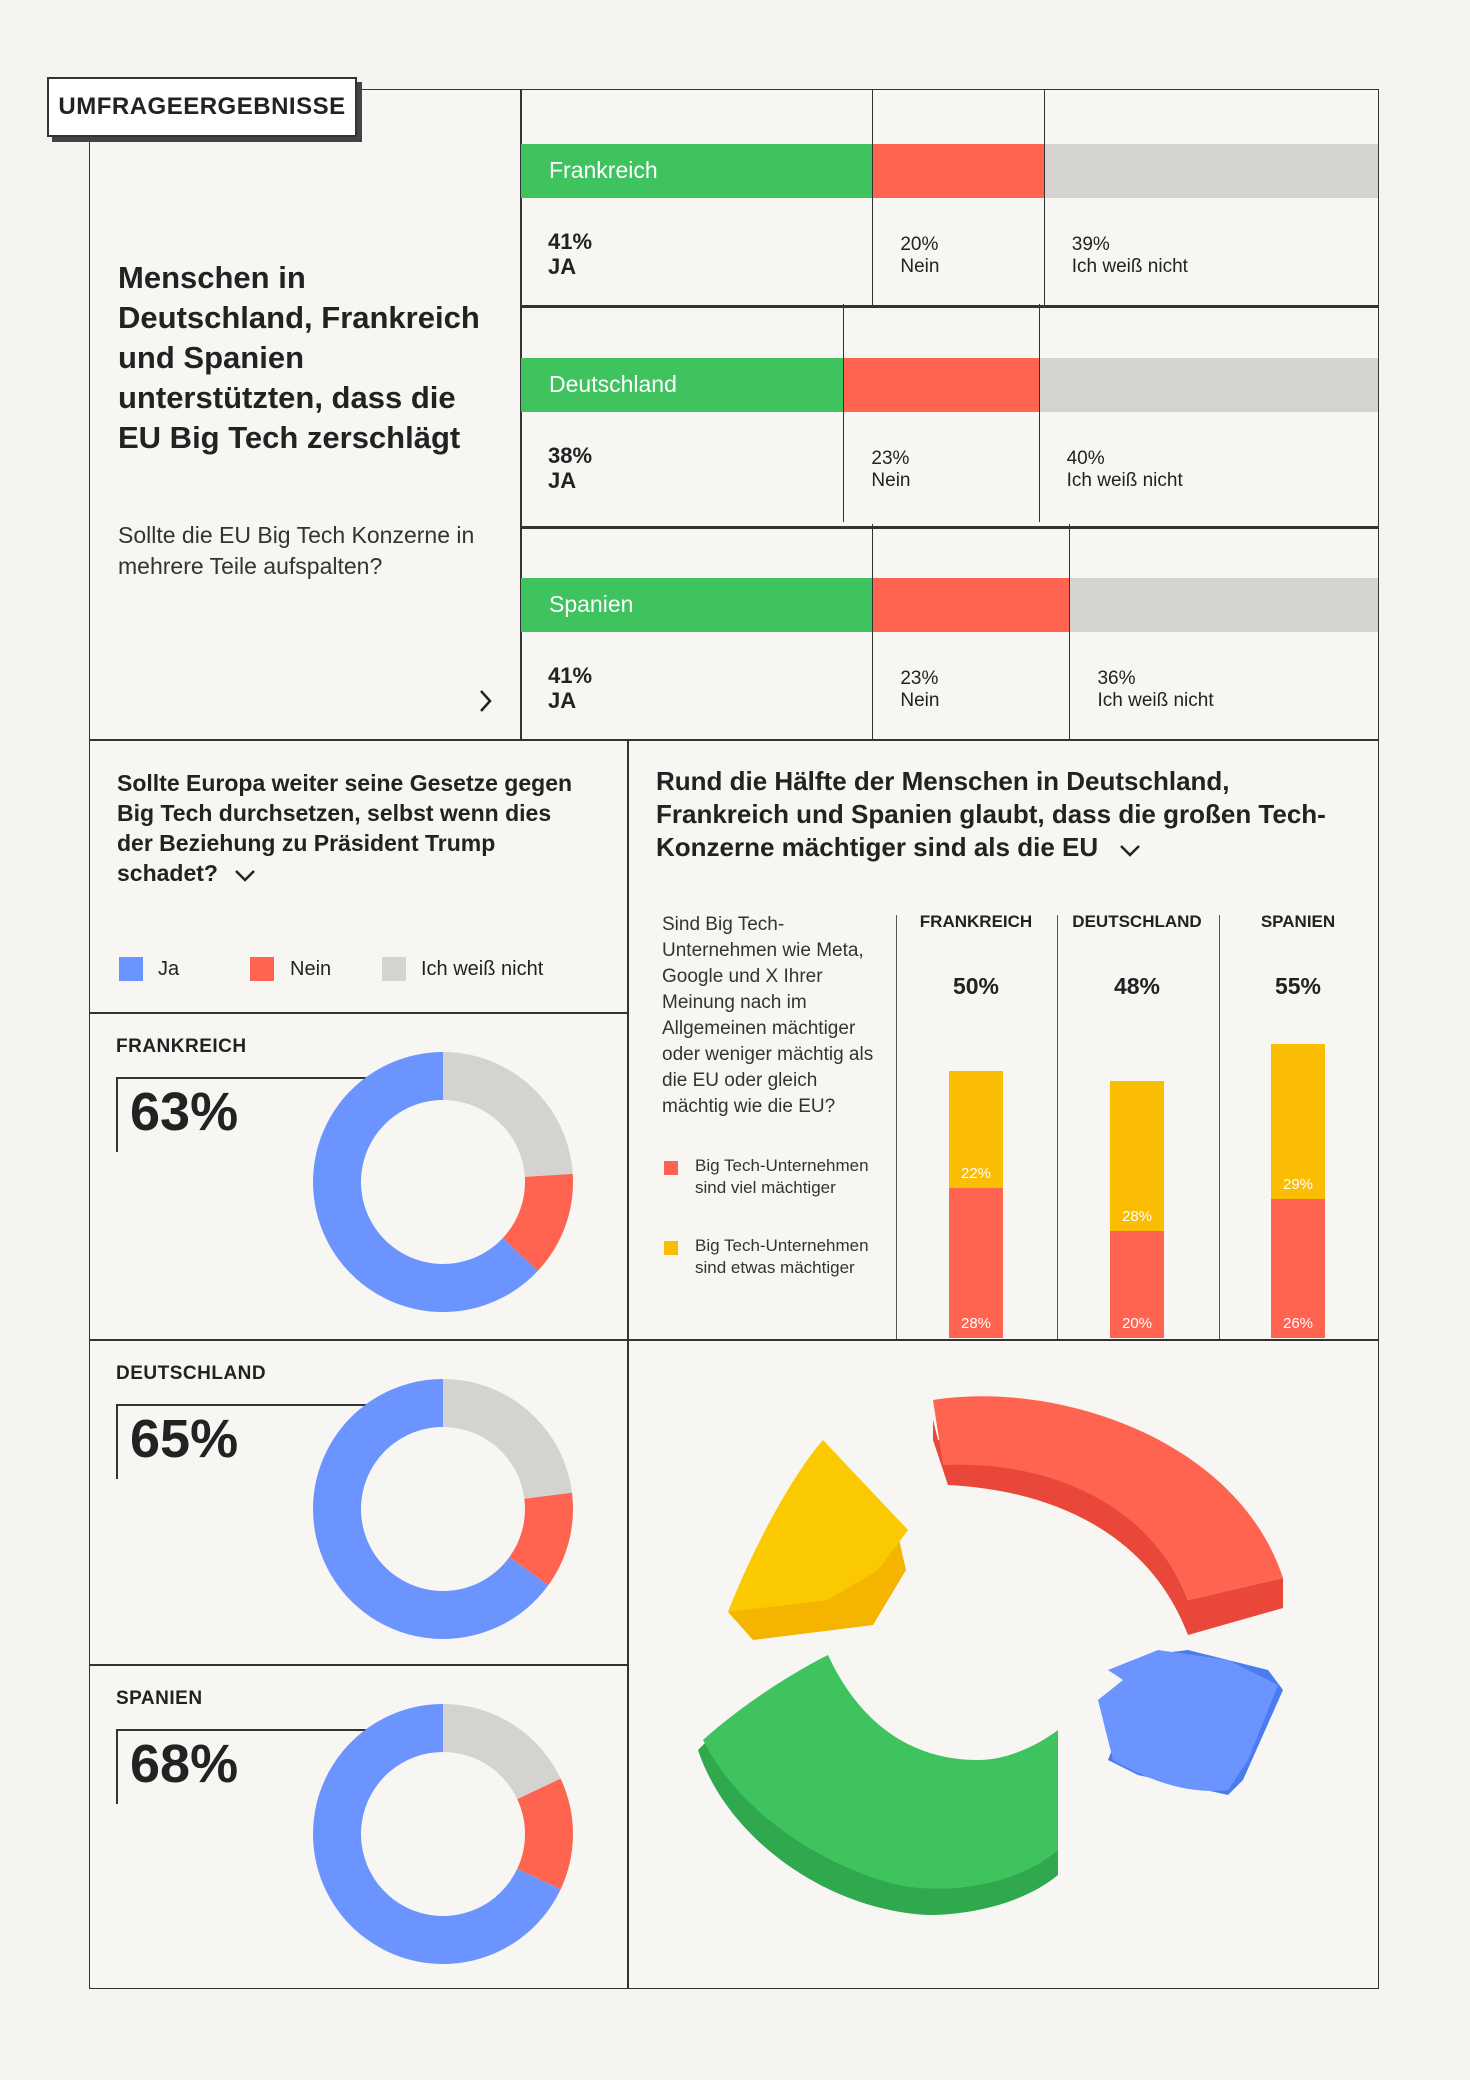 The width and height of the screenshot is (1470, 2080). Describe the element at coordinates (878, 1785) in the screenshot. I see `green-arc-shape` at that location.